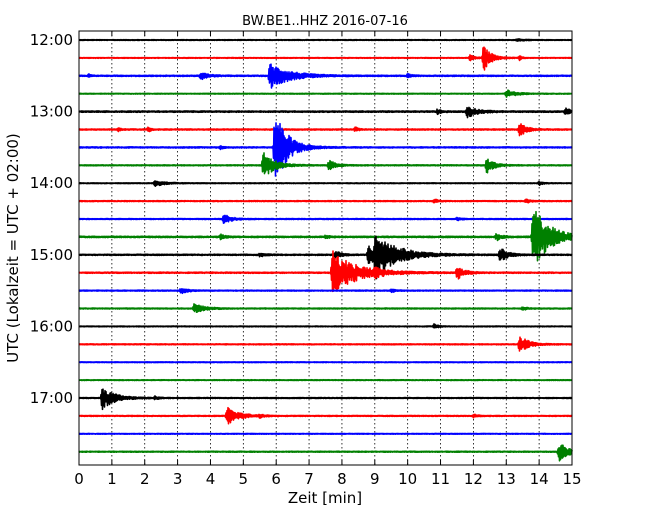 The height and width of the screenshot is (520, 650). I want to click on x-tick-label: 3, so click(178, 479).